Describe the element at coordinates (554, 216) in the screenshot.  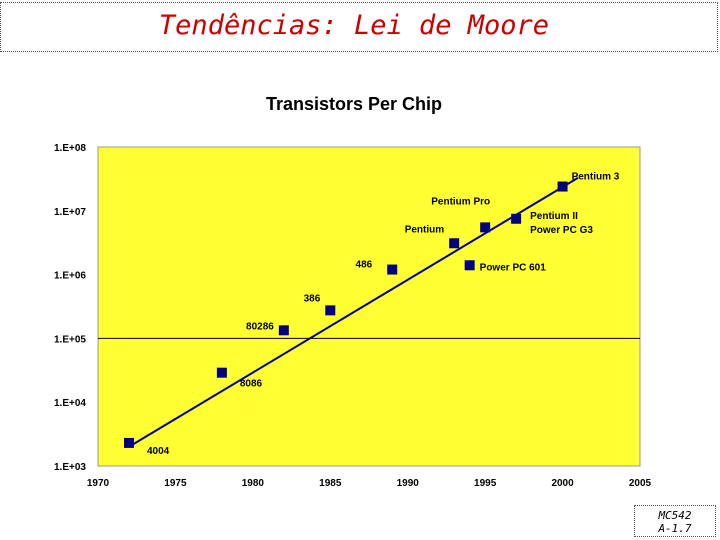
I see `data-point-label-line: Pentium II` at that location.